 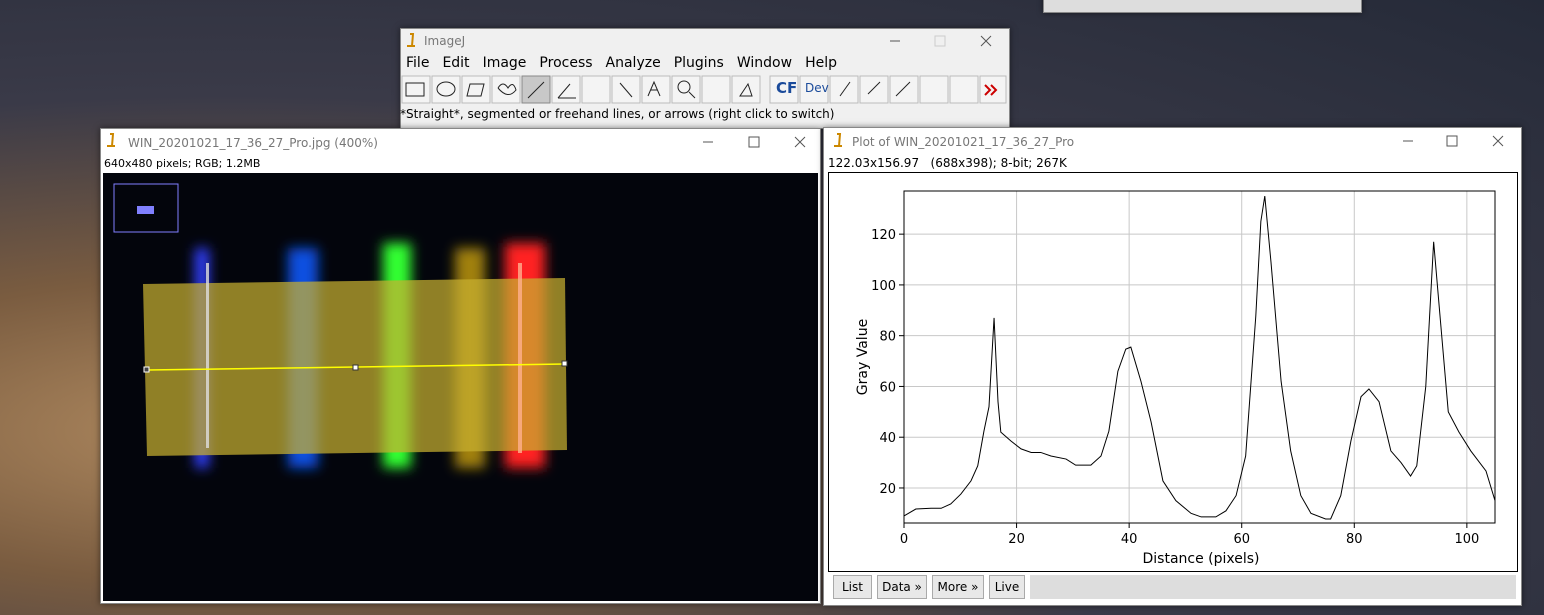 What do you see at coordinates (1202, 6) in the screenshot?
I see `partial-window` at bounding box center [1202, 6].